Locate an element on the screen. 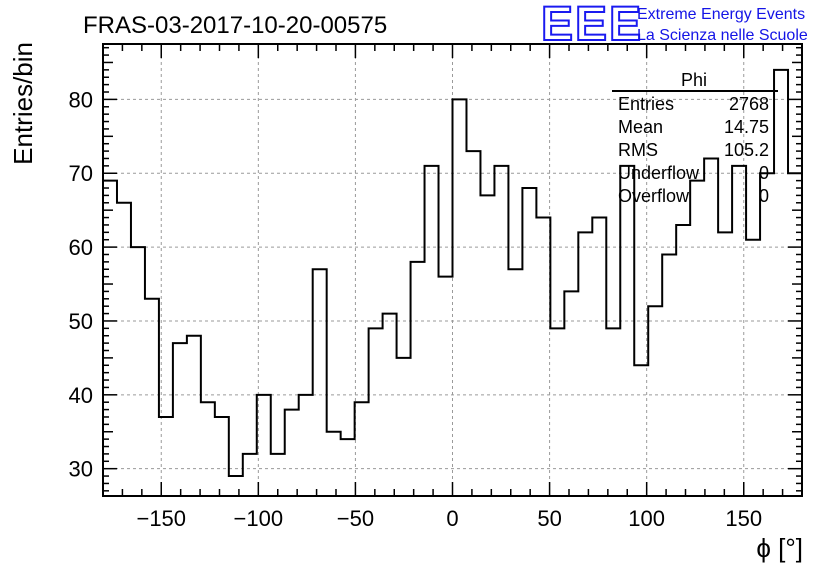  x-tick-label: −100 is located at coordinates (259, 518).